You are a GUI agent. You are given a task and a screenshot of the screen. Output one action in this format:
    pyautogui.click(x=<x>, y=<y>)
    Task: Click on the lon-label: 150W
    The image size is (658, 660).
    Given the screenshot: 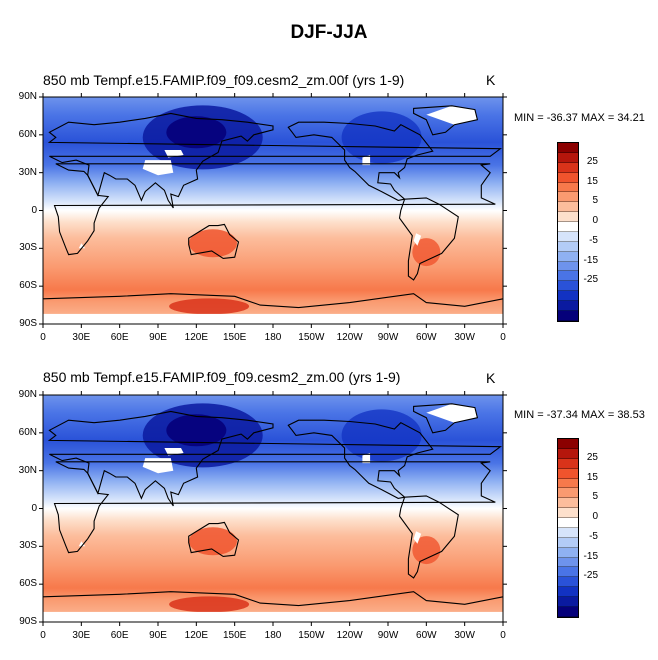 What is the action you would take?
    pyautogui.click(x=311, y=337)
    